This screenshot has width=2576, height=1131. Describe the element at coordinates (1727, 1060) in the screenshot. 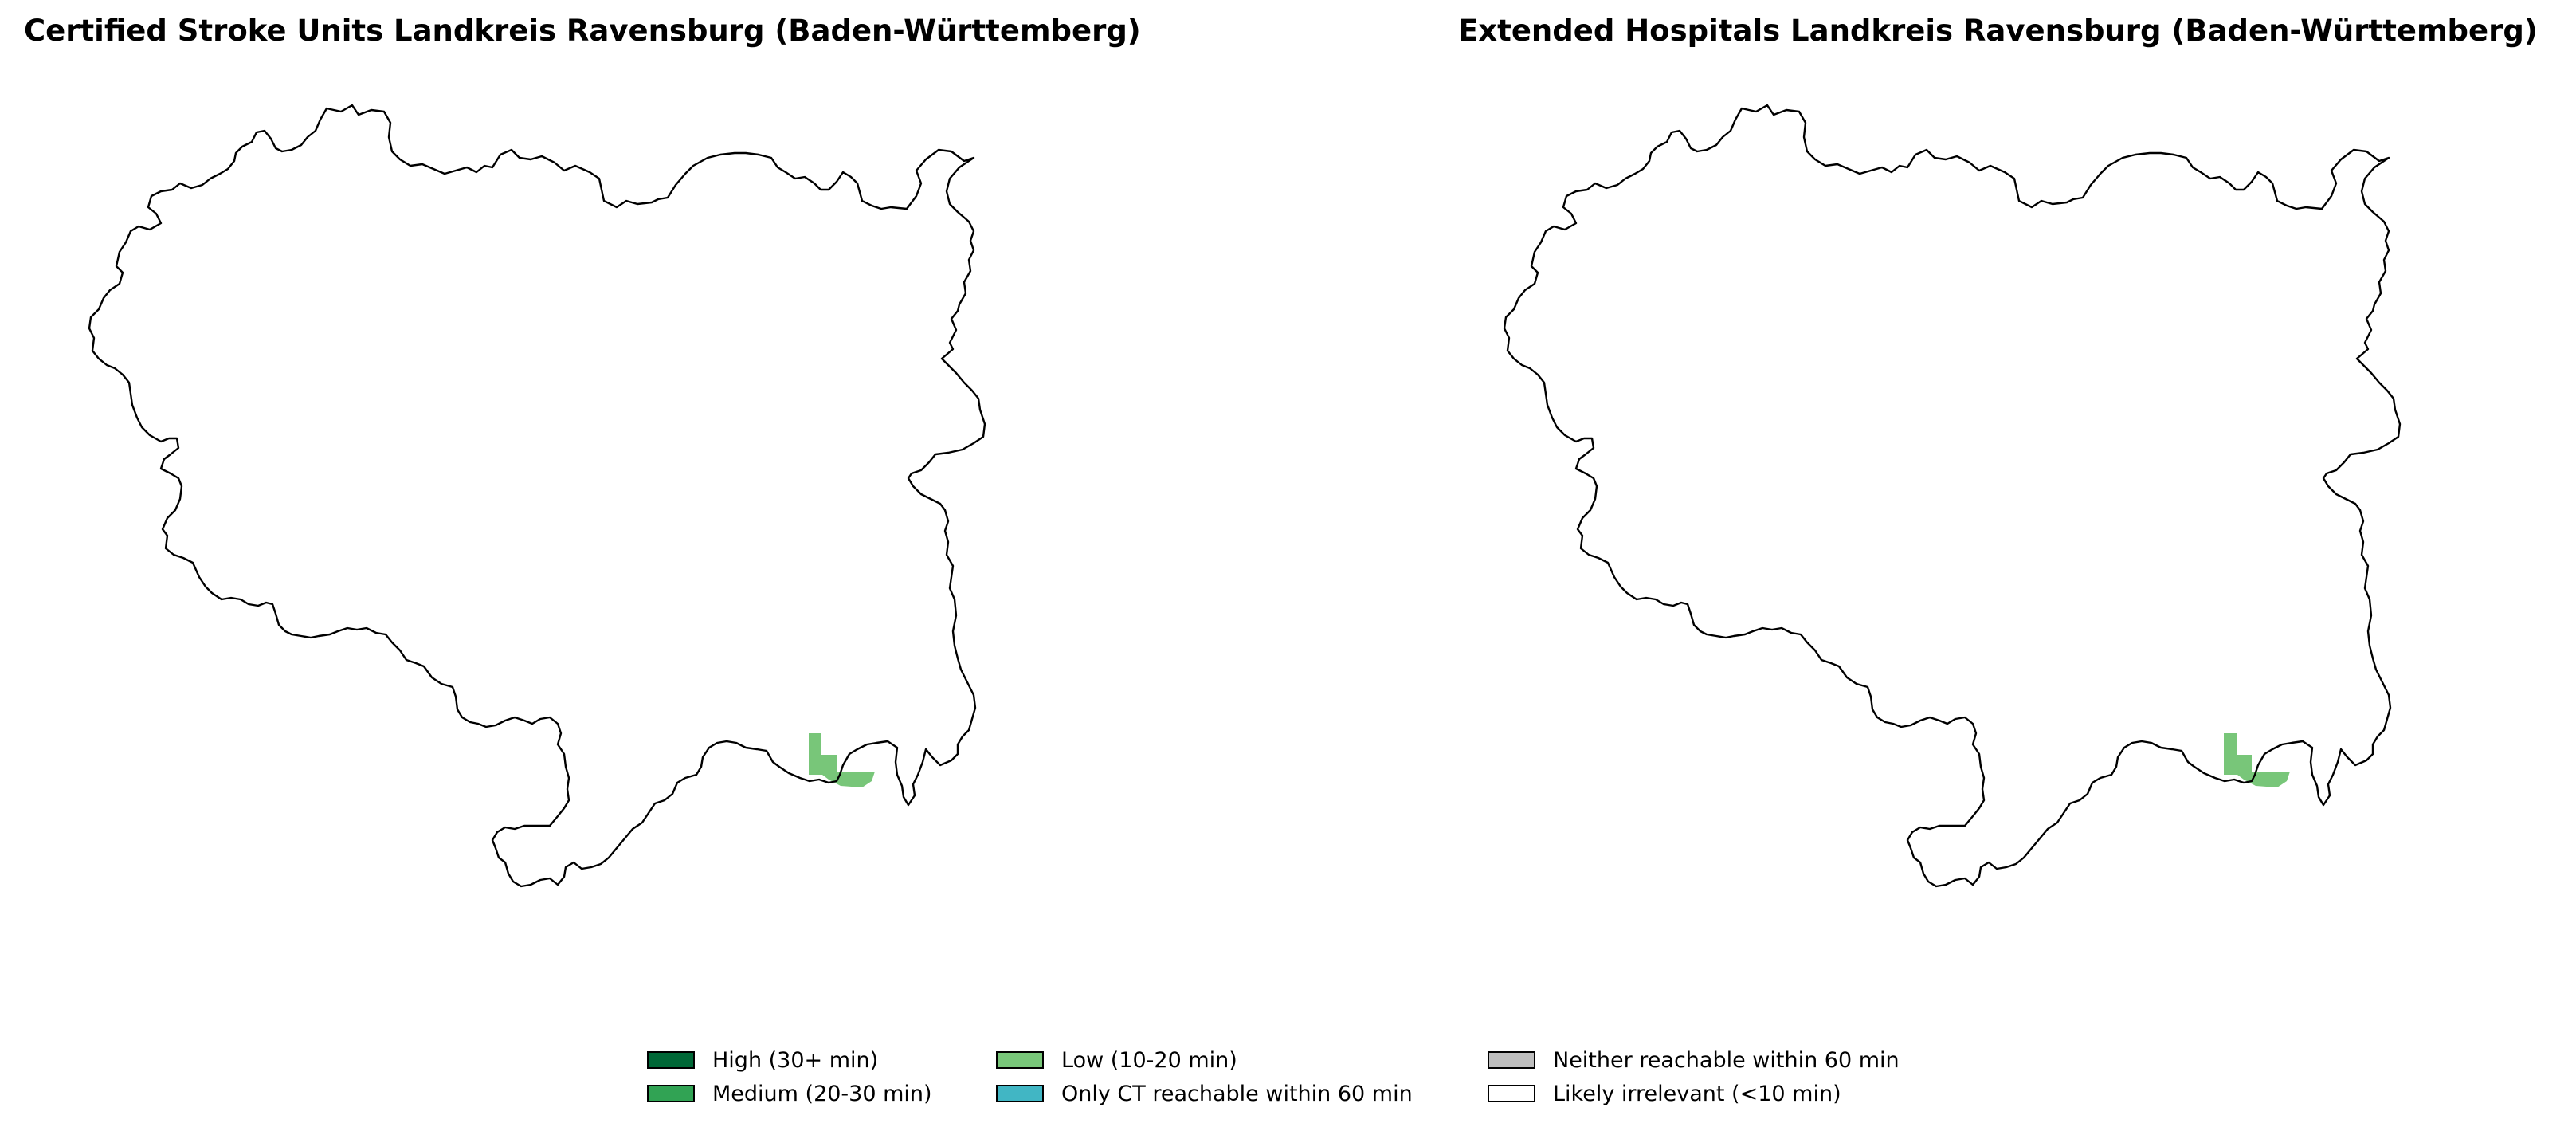

I see `legend-label-neither: Neither reachable within 60 min` at that location.